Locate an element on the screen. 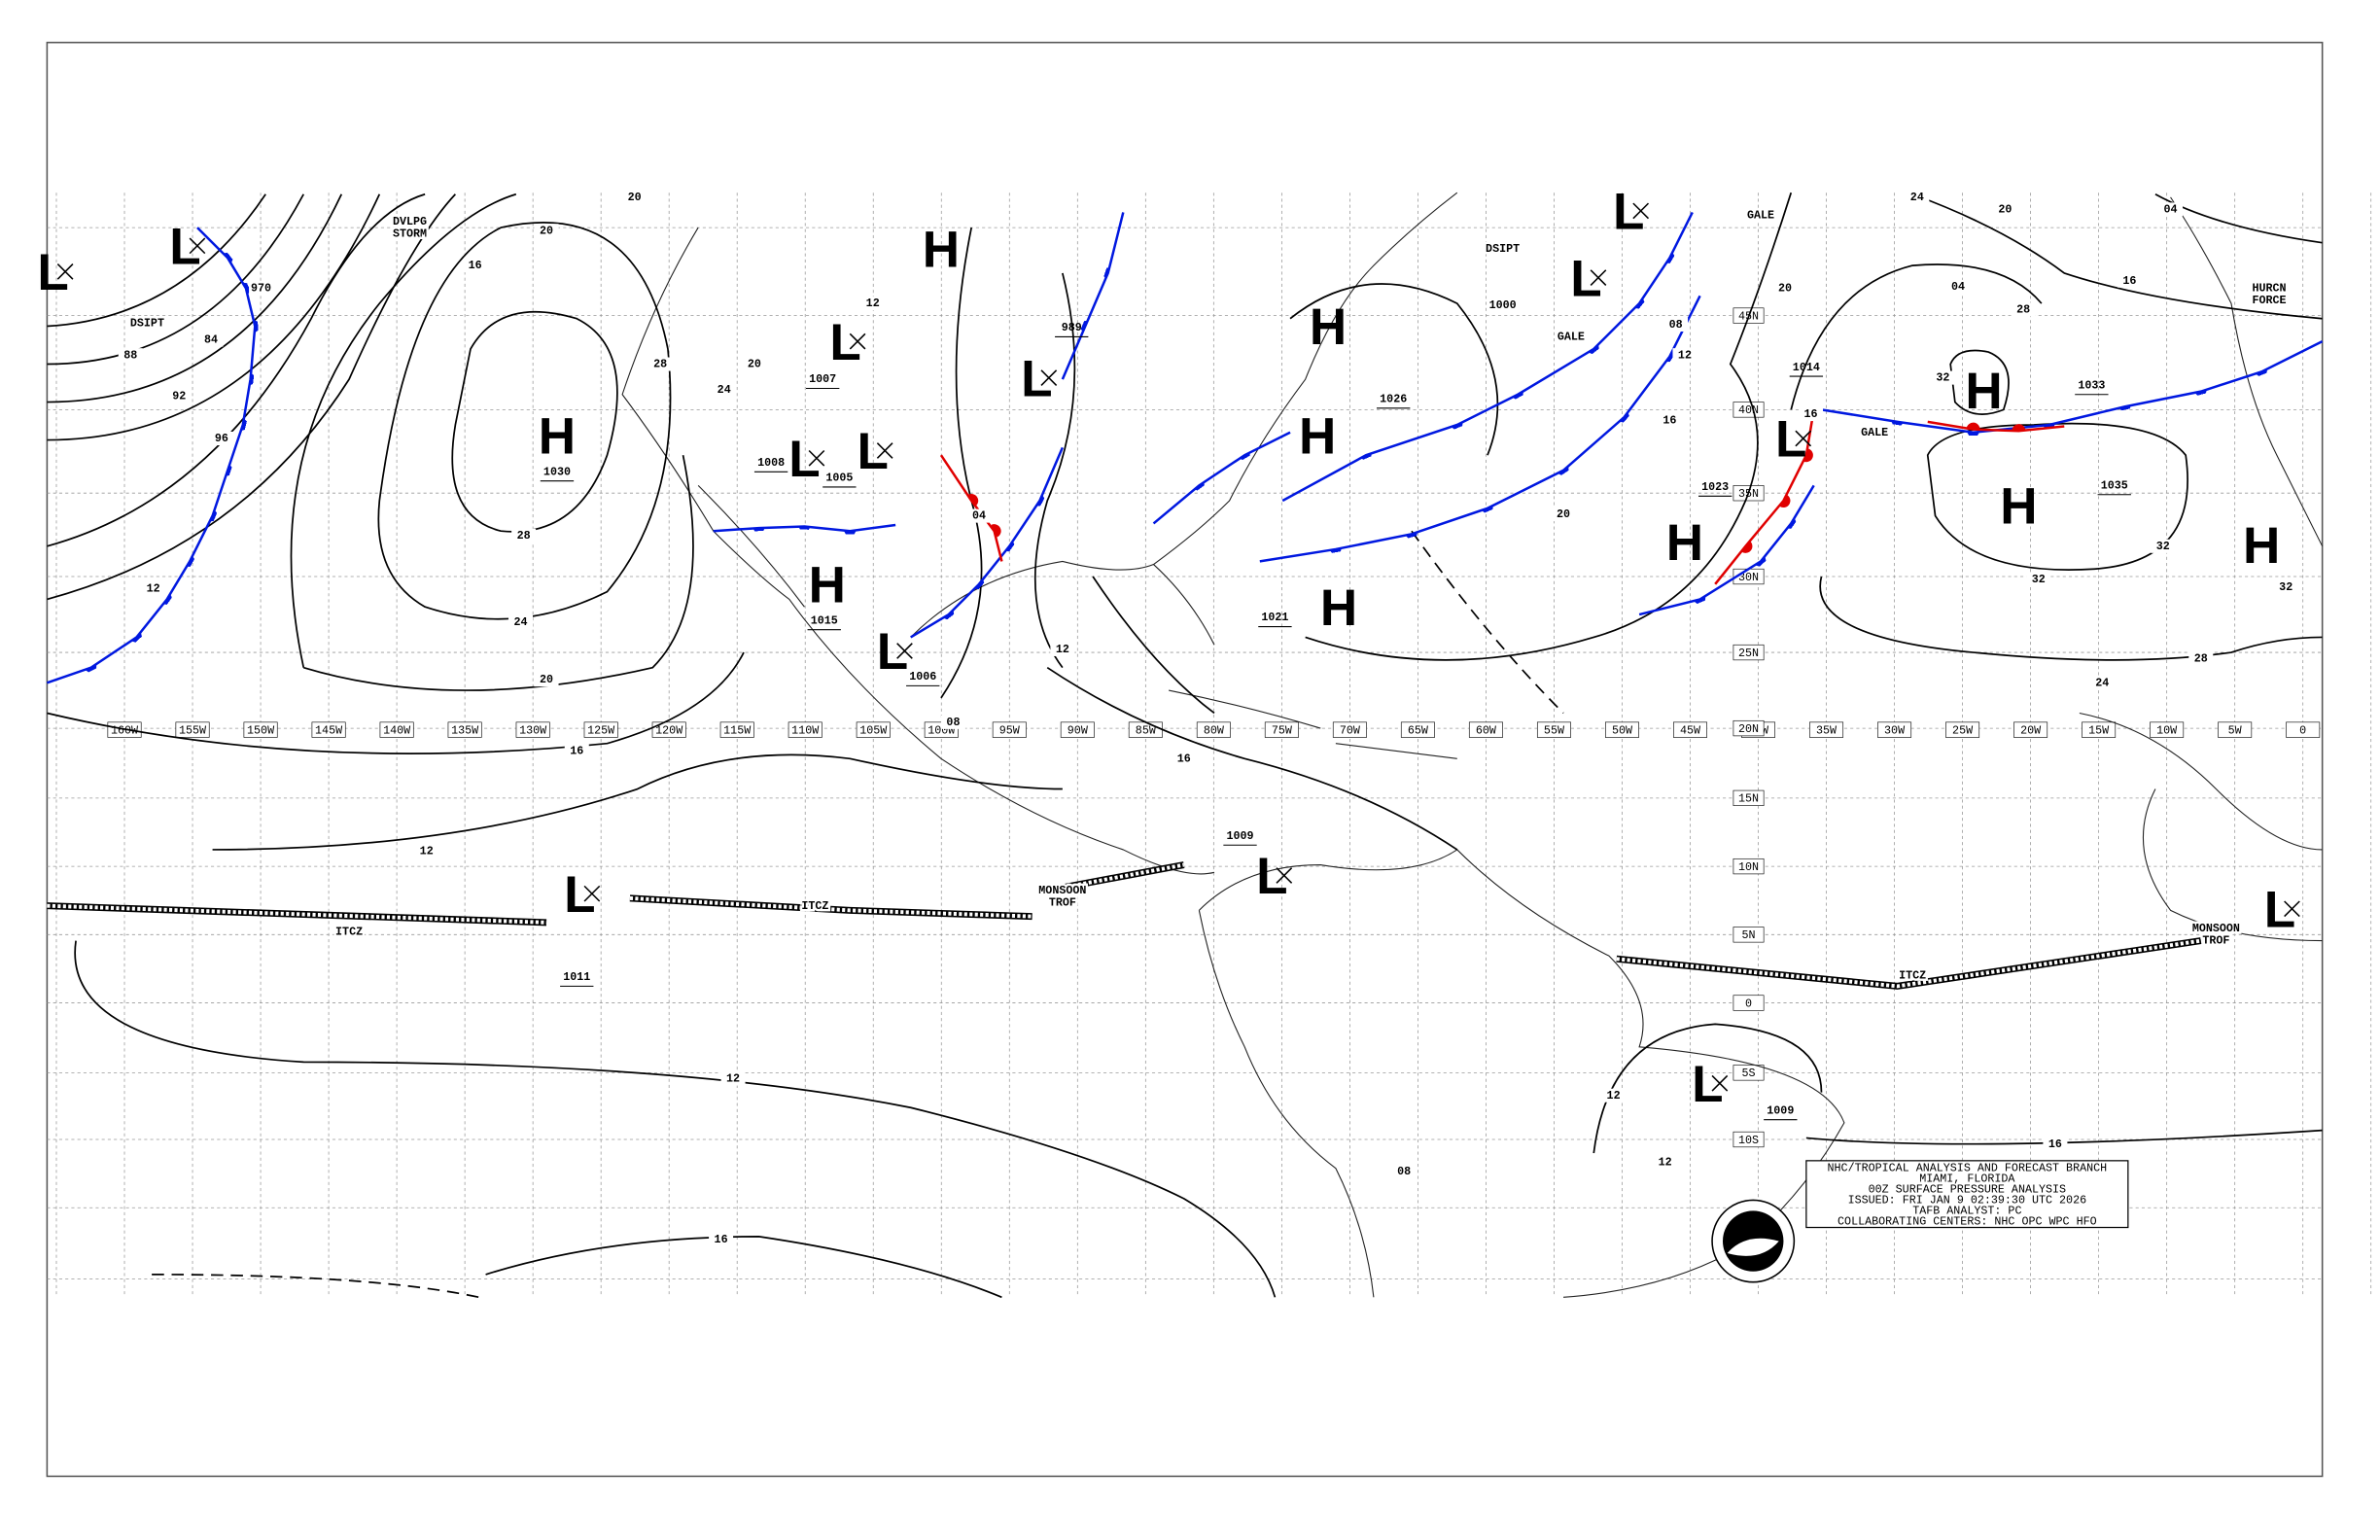 The height and width of the screenshot is (1540, 2380). isobar-label: 84 is located at coordinates (211, 340).